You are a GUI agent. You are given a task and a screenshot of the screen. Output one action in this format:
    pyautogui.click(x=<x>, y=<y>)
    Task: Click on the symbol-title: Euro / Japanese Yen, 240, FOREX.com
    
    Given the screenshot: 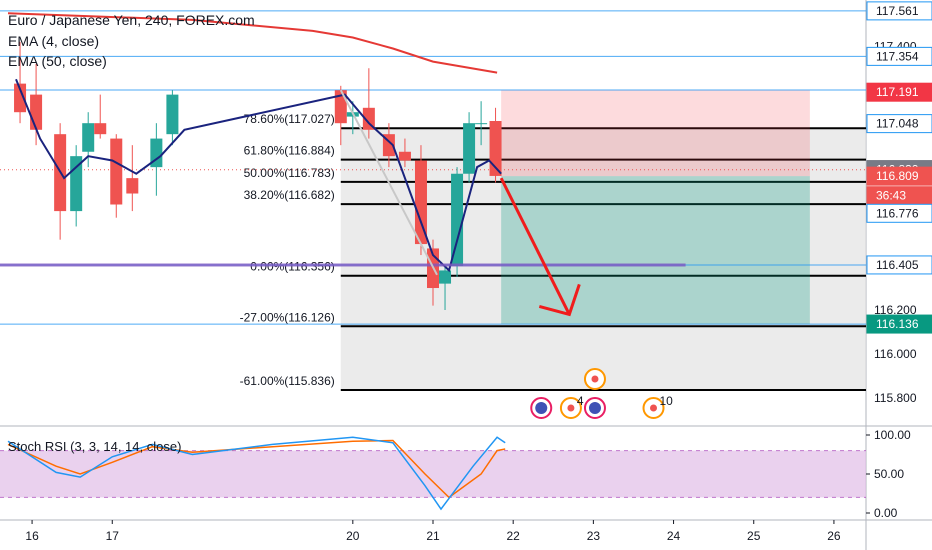 What is the action you would take?
    pyautogui.click(x=131, y=20)
    